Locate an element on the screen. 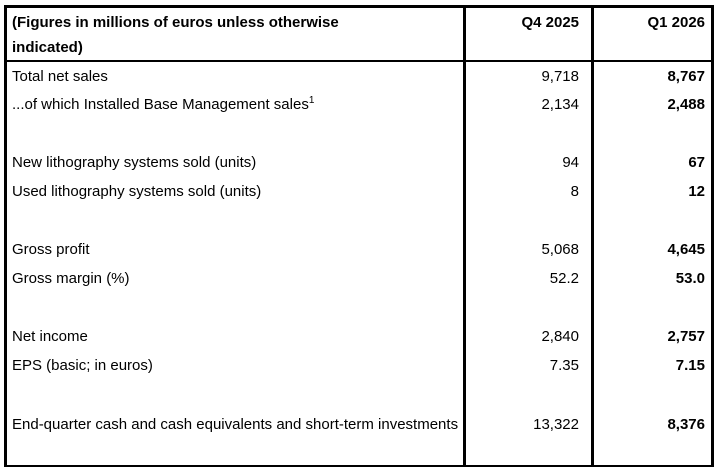 The width and height of the screenshot is (715, 467). q4-value-cell: 7.35 is located at coordinates (528, 365).